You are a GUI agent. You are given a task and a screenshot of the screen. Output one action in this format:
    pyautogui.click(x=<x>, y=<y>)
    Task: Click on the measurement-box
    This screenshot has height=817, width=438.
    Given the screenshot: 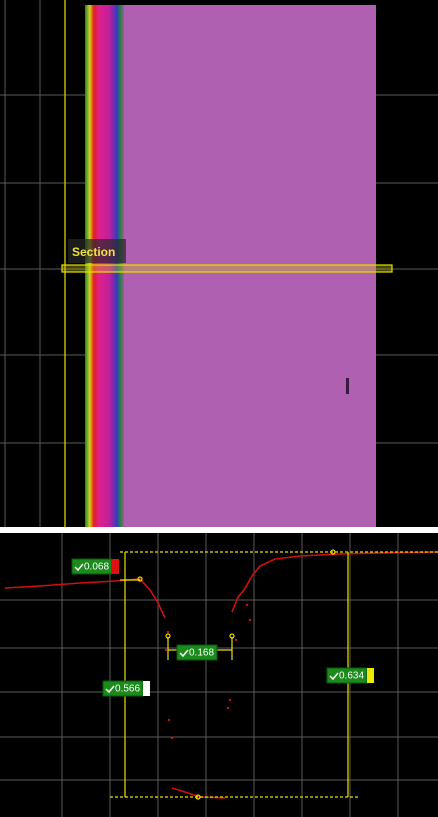 What is the action you would take?
    pyautogui.click(x=197, y=652)
    